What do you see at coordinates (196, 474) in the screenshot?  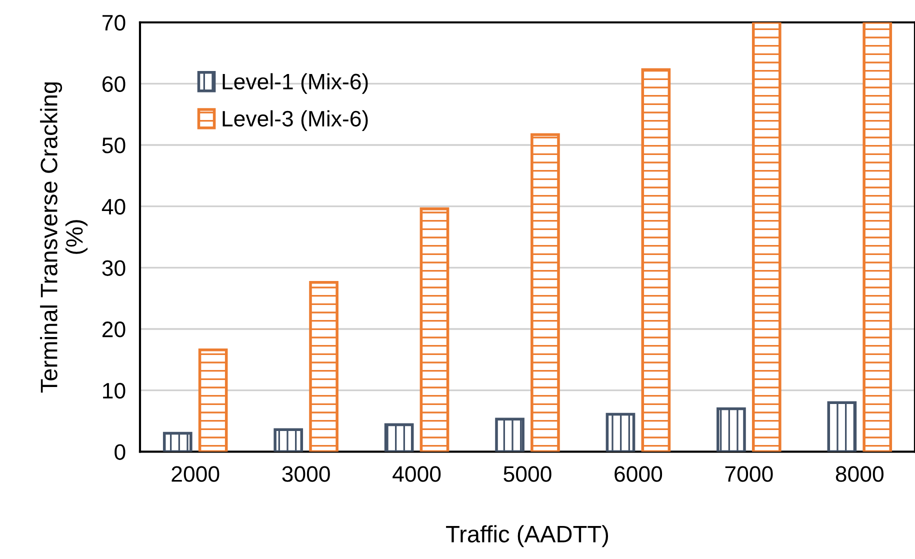 I see `x-tick-label: 2000` at bounding box center [196, 474].